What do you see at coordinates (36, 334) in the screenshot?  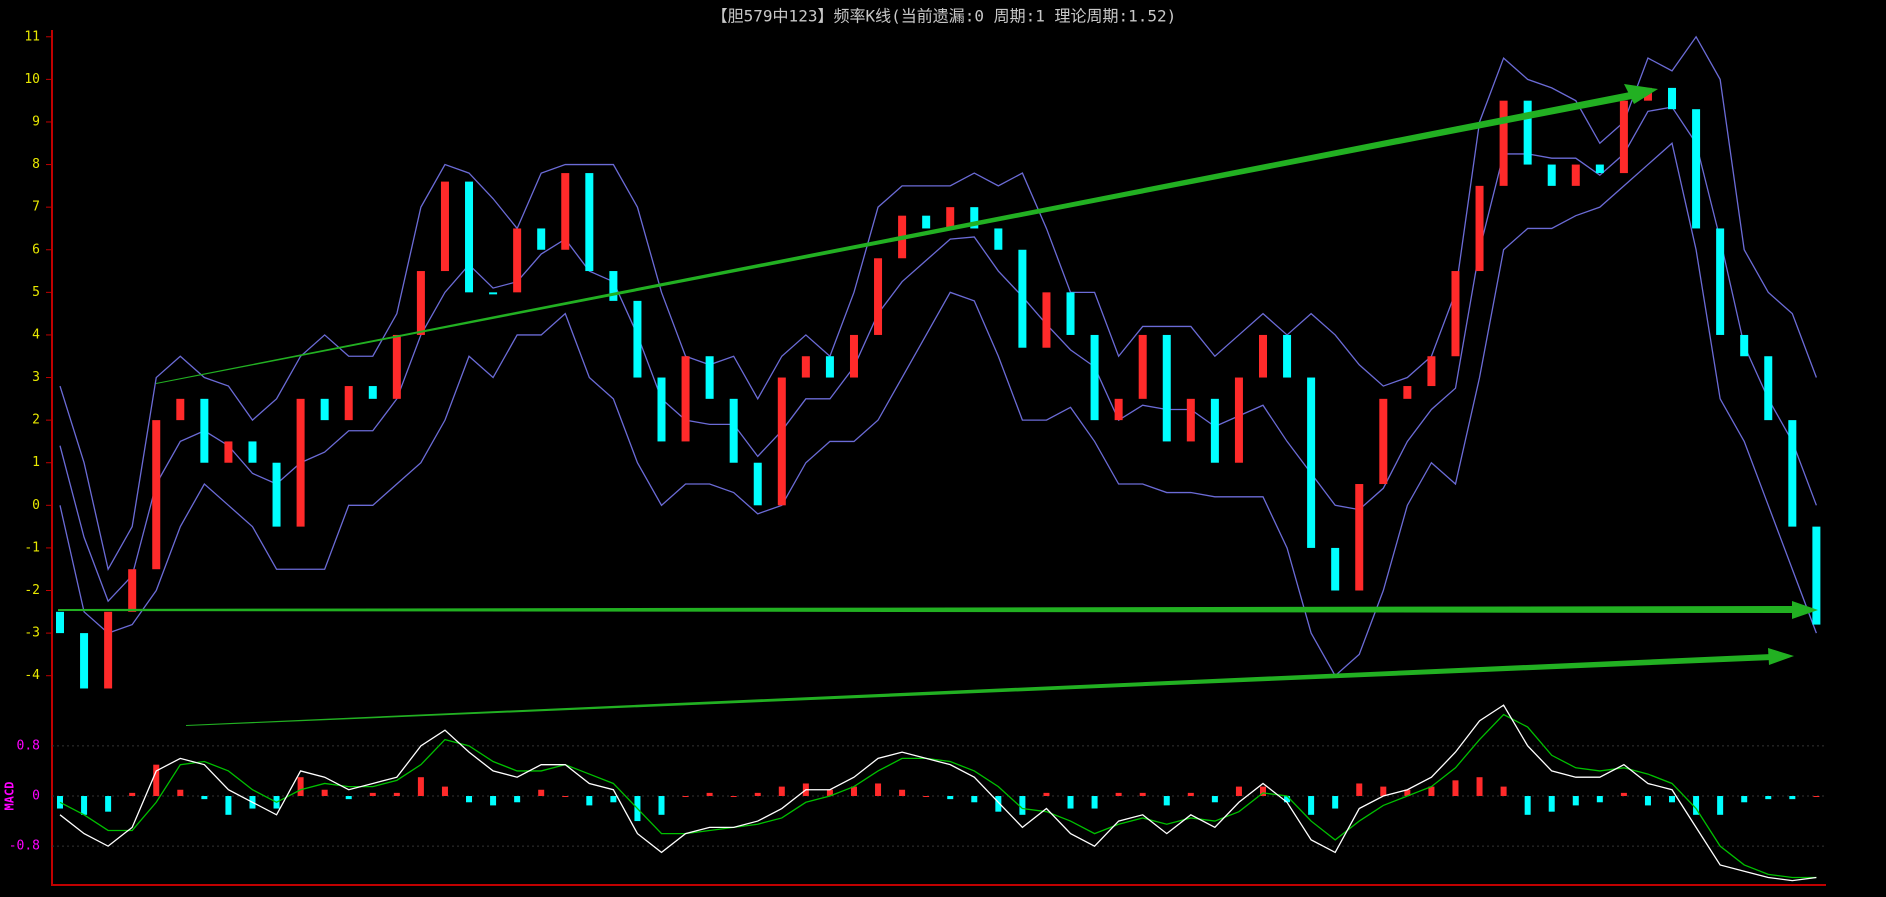 I see `y-tick-label: 4` at bounding box center [36, 334].